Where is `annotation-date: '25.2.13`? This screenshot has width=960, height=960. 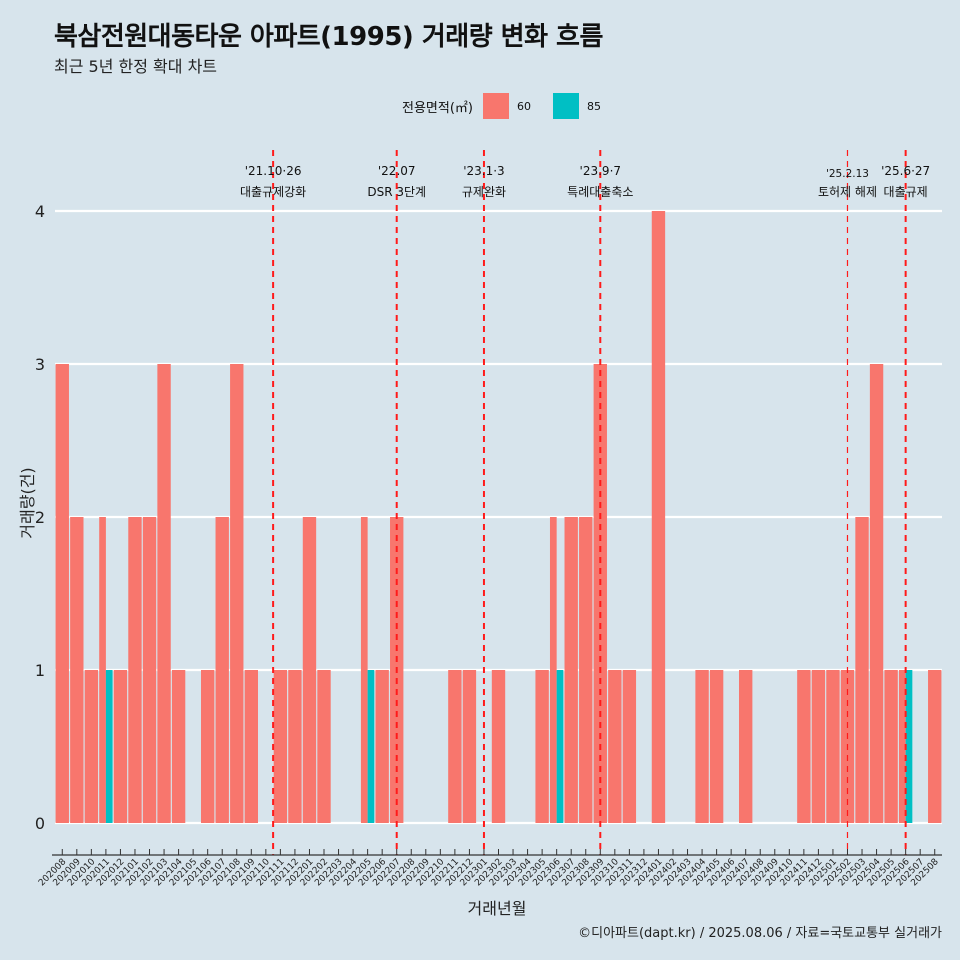
annotation-date: '25.2.13 is located at coordinates (847, 174).